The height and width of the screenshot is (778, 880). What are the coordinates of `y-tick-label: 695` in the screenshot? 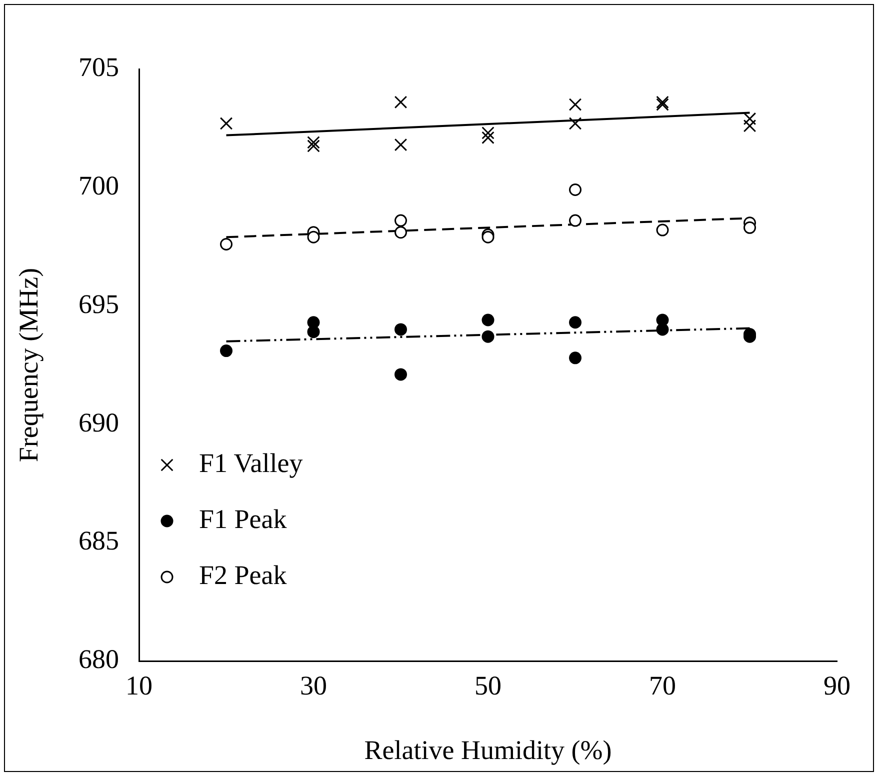 It's located at (98, 303).